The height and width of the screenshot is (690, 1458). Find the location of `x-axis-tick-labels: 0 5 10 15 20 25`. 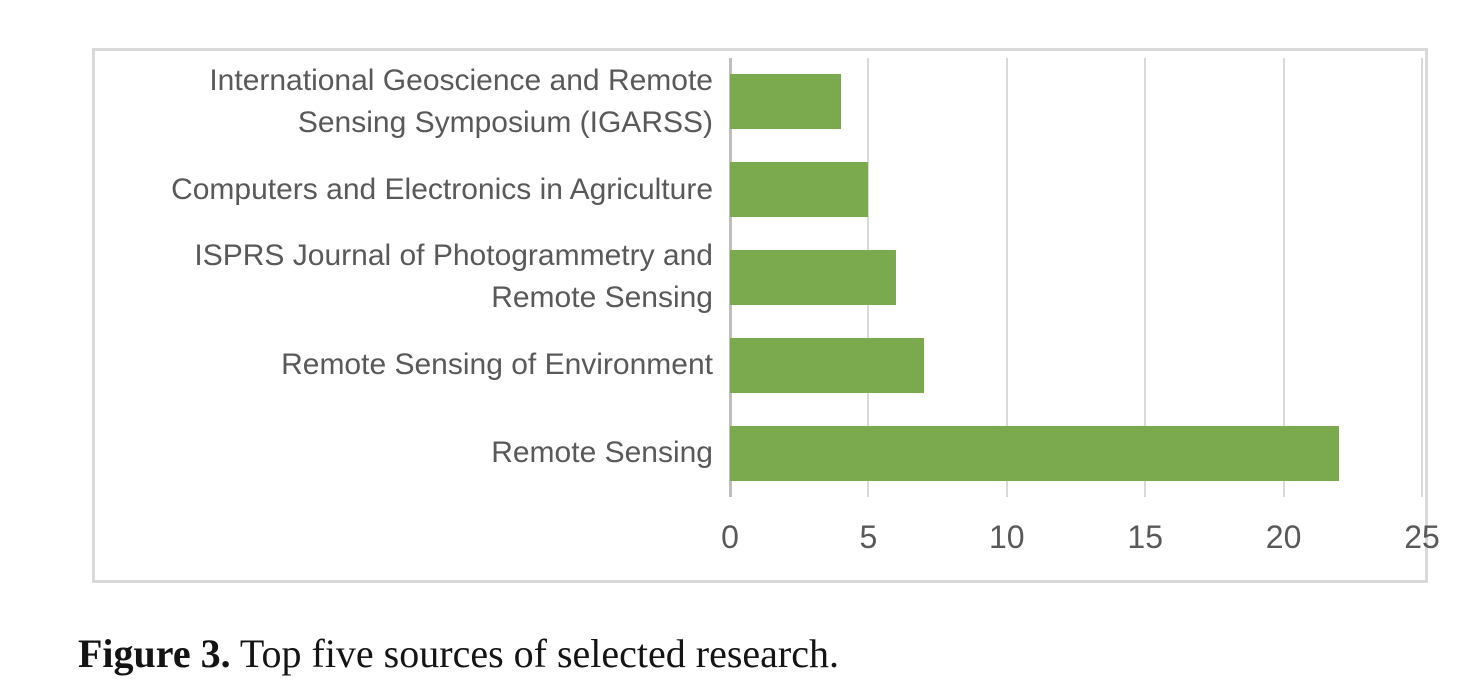

x-axis-tick-labels: 0 5 10 15 20 25 is located at coordinates (1080, 539).